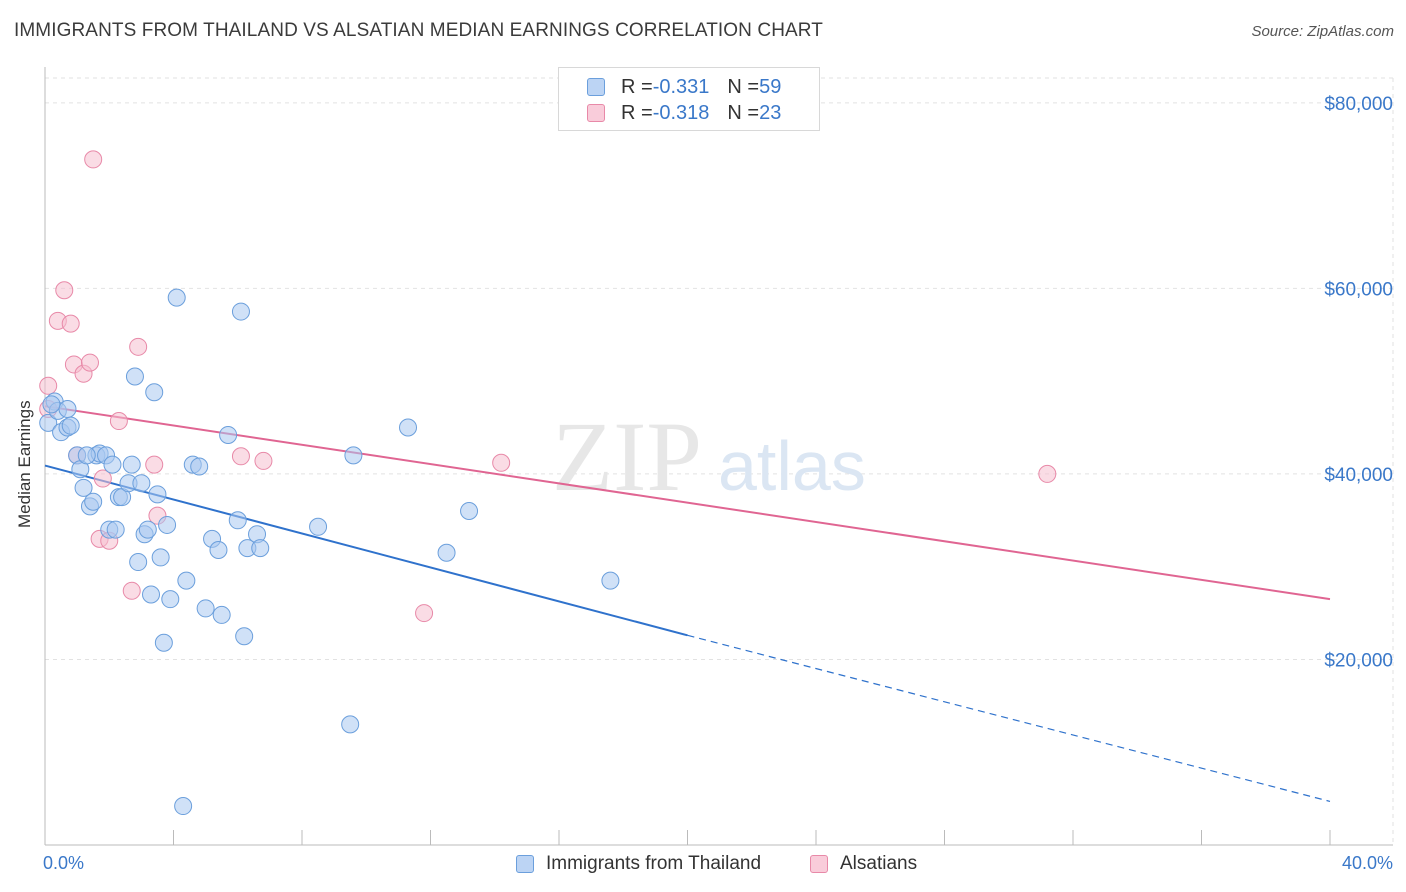 The image size is (1406, 892). I want to click on watermark: ZIP atlas, so click(709, 456).